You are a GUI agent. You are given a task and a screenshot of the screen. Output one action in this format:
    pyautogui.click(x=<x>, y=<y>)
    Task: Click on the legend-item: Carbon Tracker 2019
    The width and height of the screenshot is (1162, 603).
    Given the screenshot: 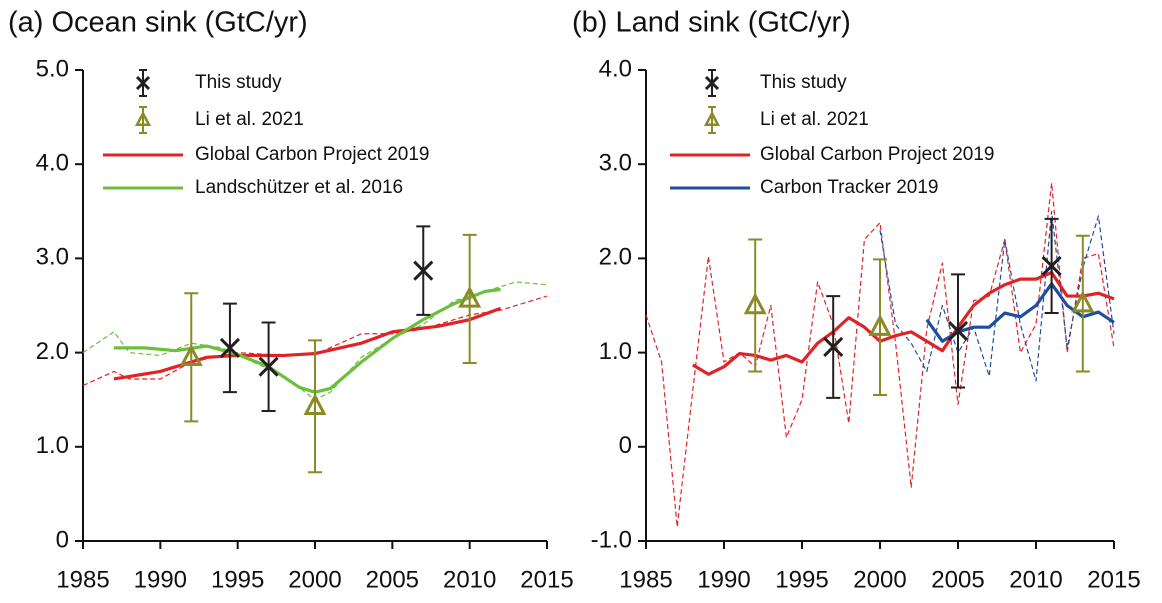 What is the action you would take?
    pyautogui.click(x=804, y=187)
    